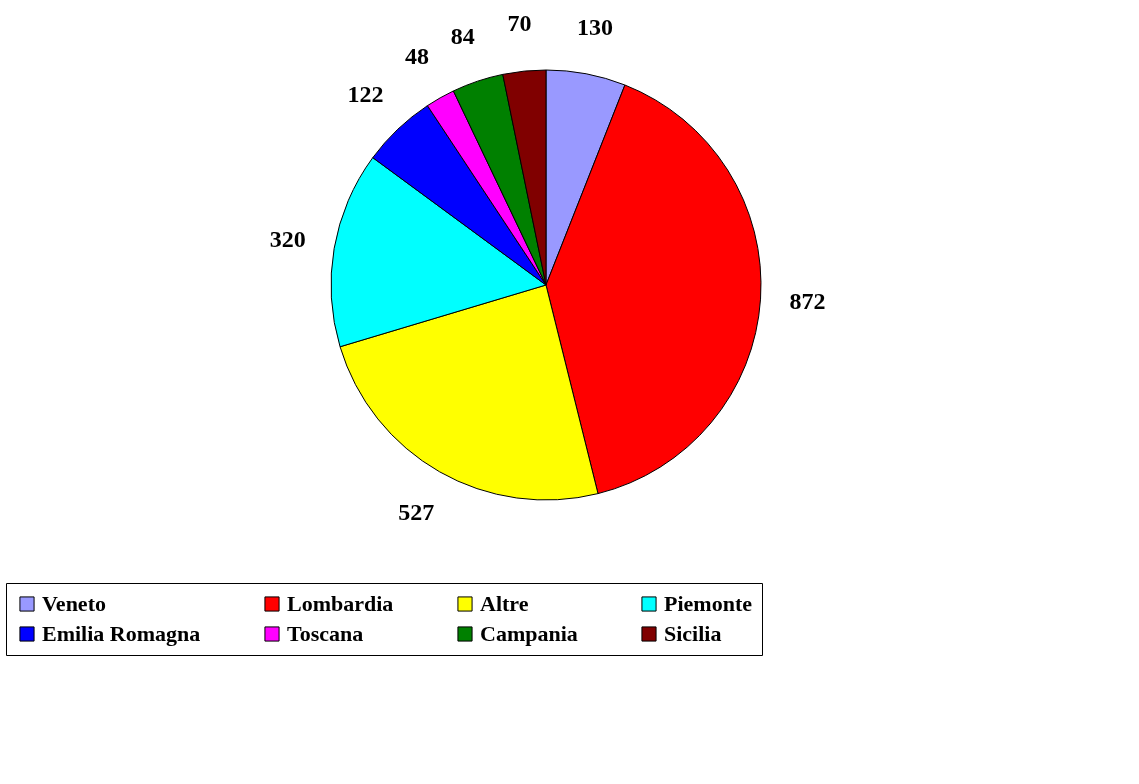 The image size is (1139, 784). I want to click on data-label: 48, so click(417, 55).